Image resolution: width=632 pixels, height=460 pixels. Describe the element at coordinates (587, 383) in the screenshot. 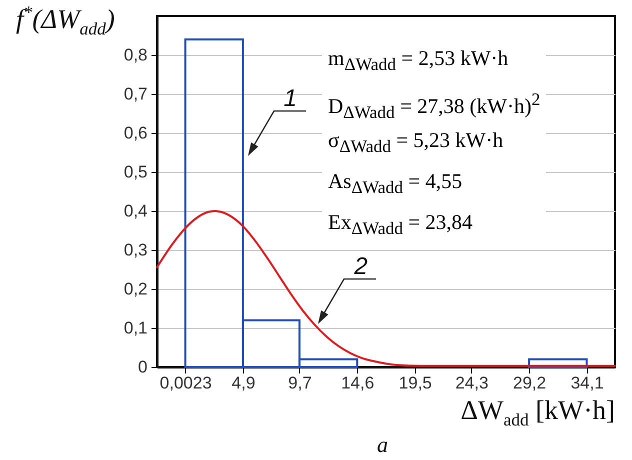

I see `x-tick-label: 34,1` at that location.